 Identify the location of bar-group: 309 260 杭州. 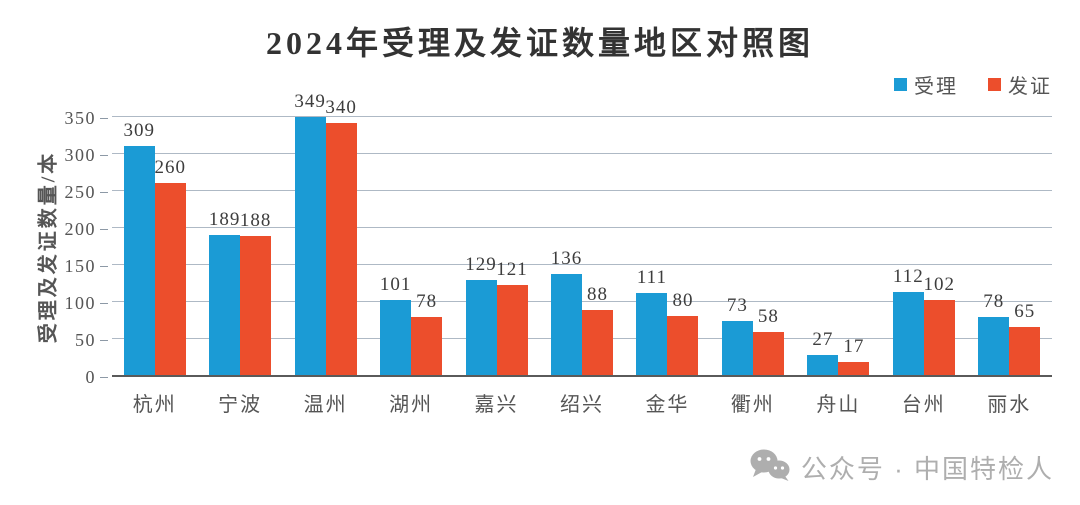
(154, 267).